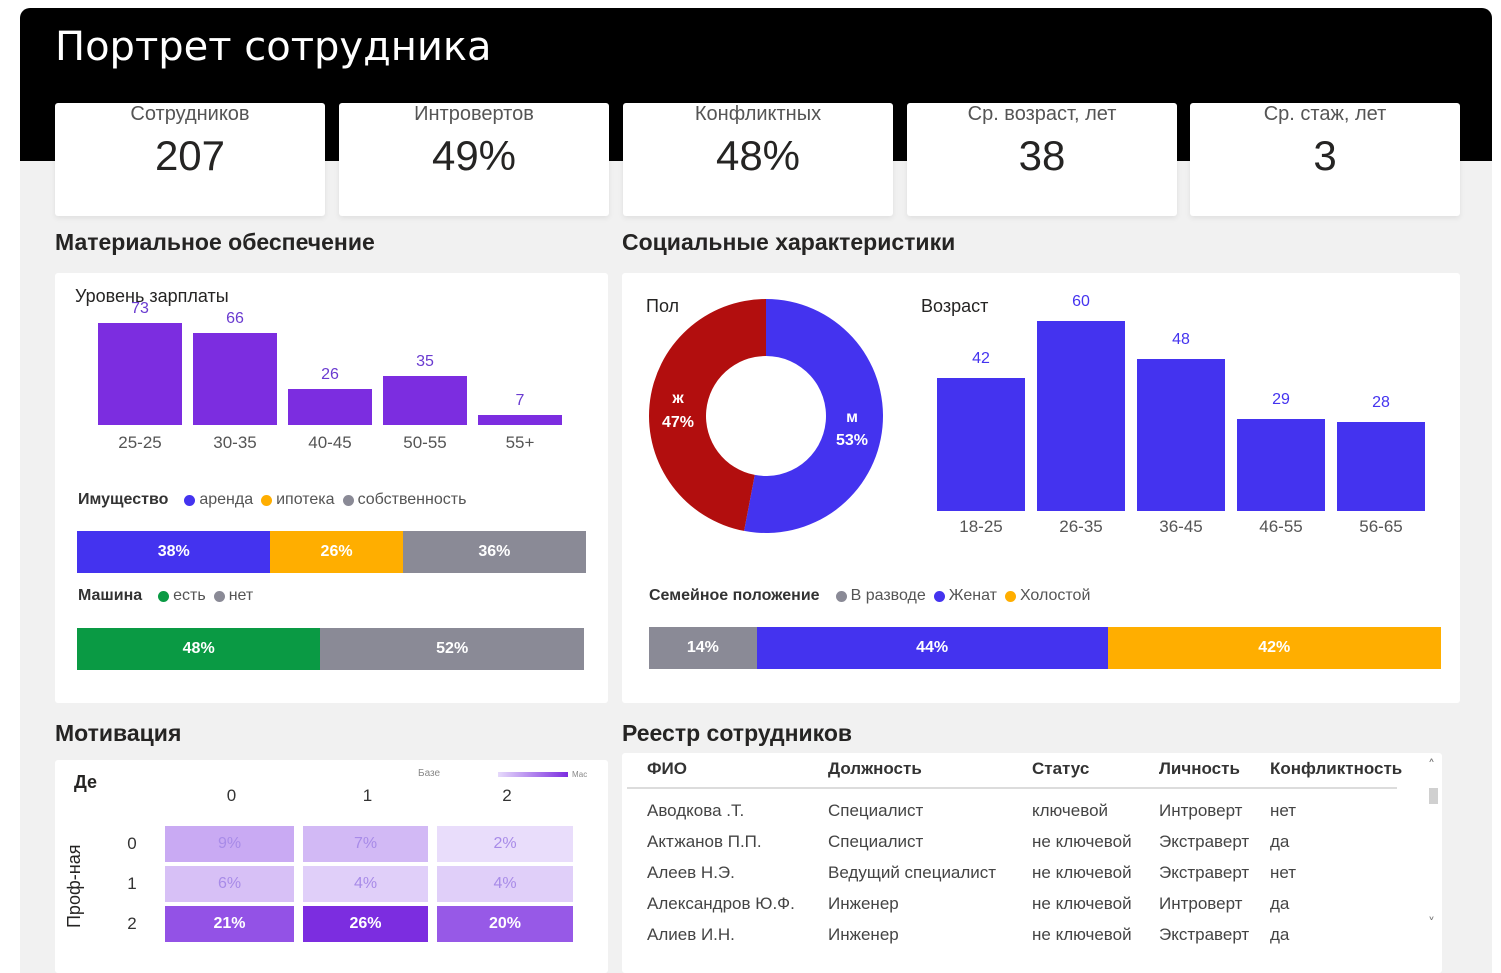 Image resolution: width=1501 pixels, height=973 pixels. I want to click on heatmap-column-label: 1, so click(367, 795).